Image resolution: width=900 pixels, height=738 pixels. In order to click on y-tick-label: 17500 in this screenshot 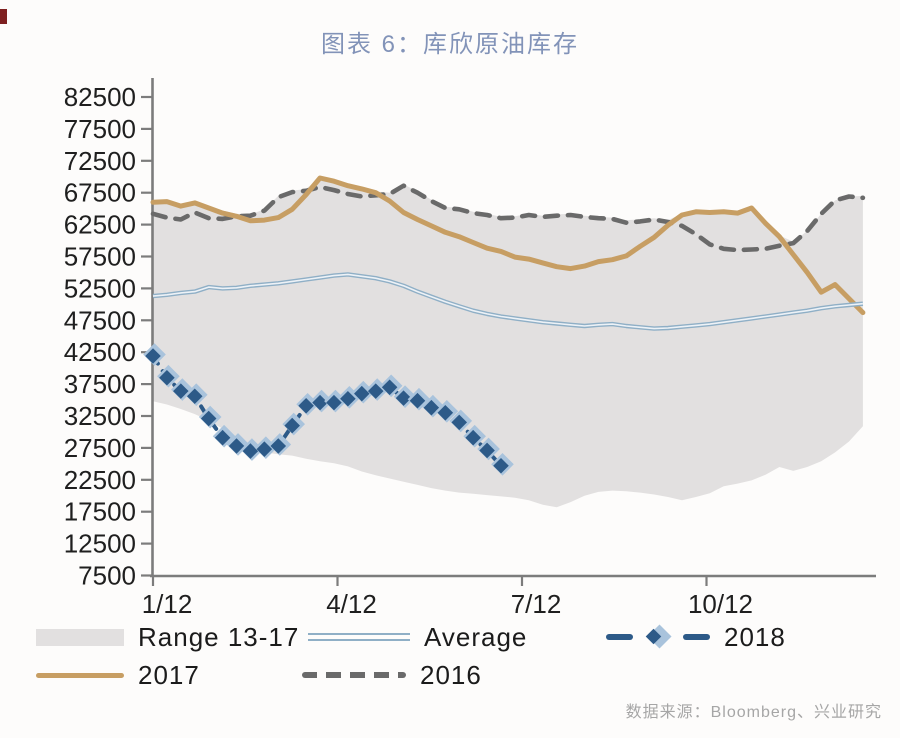, I will do `click(100, 512)`.